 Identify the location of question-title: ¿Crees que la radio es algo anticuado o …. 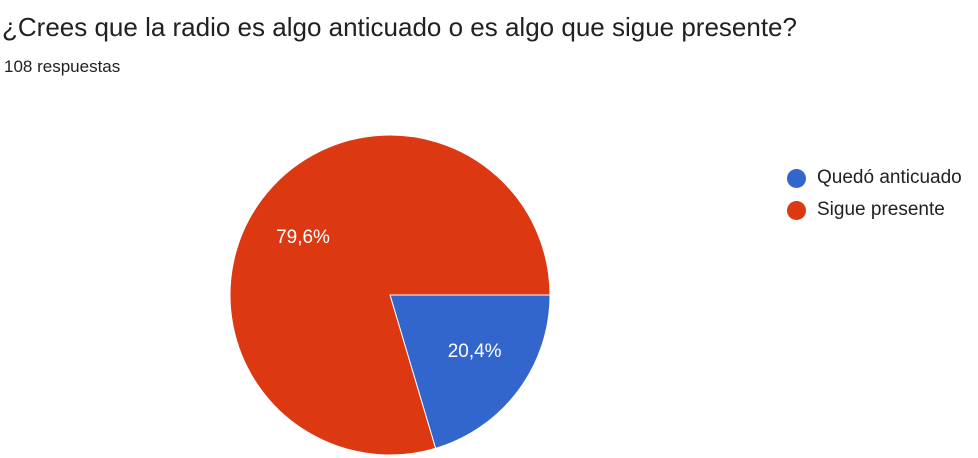
(399, 27).